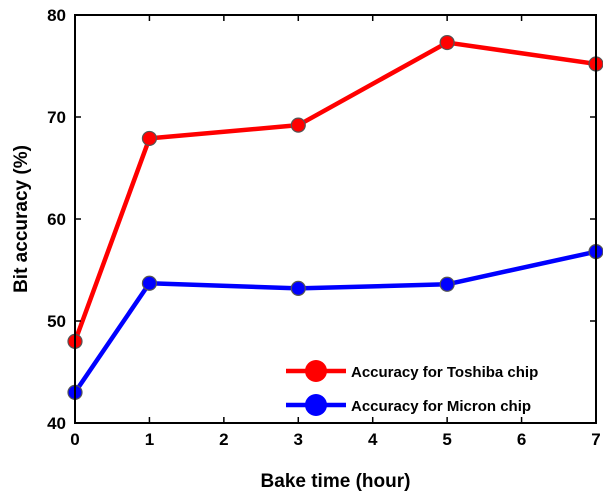 This screenshot has width=603, height=495. What do you see at coordinates (74, 439) in the screenshot?
I see `x-tick-label: 0` at bounding box center [74, 439].